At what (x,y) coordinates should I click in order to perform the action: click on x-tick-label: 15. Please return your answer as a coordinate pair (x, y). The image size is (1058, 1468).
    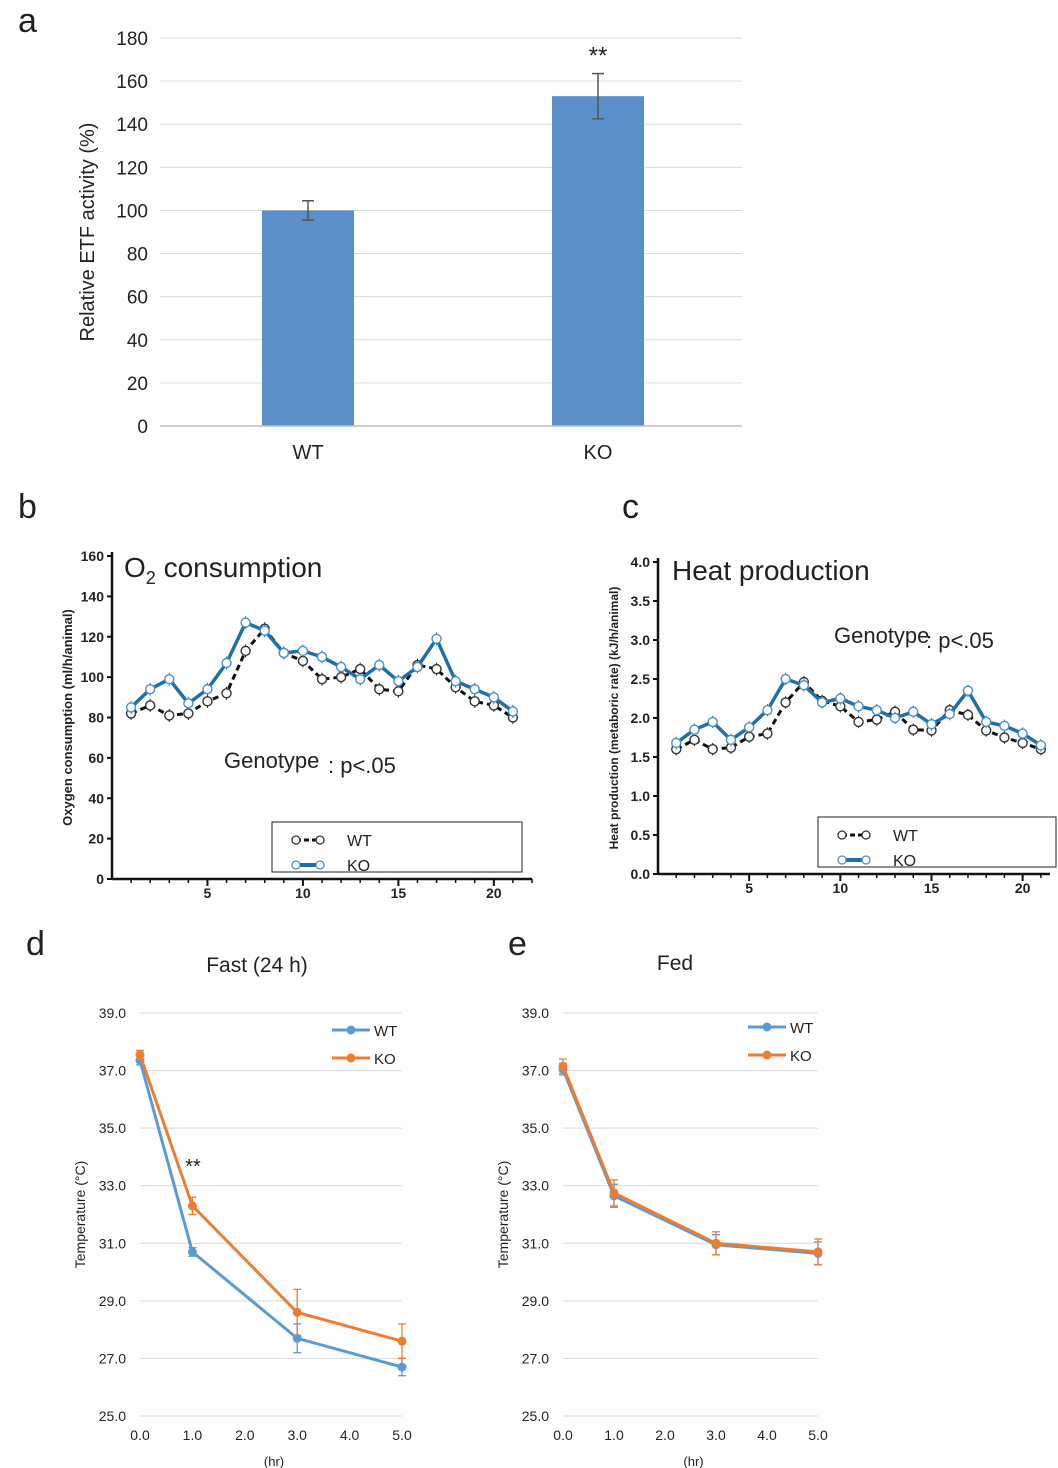
    Looking at the image, I should click on (399, 893).